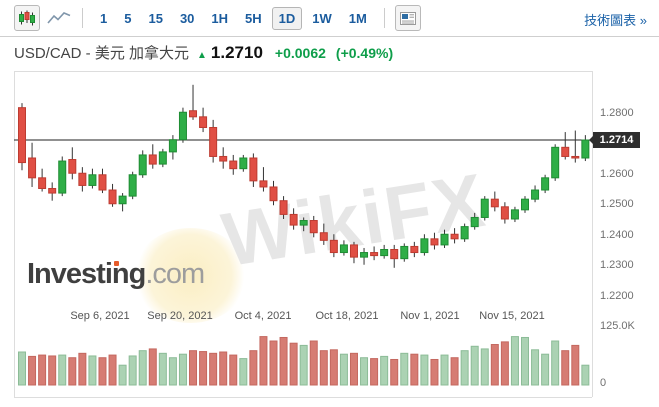 The image size is (659, 407). I want to click on line-chart-icon, so click(59, 18).